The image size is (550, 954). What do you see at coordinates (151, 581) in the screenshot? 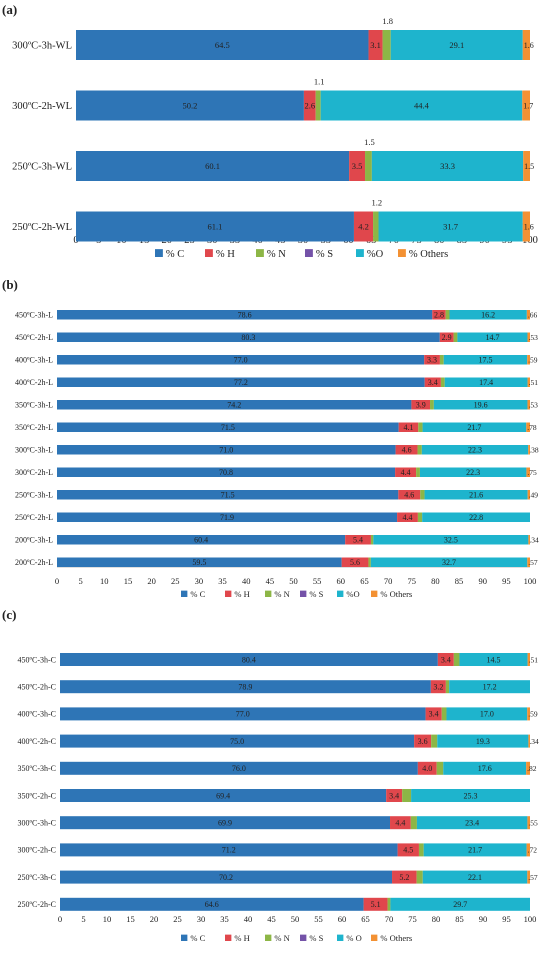
I see `x-tick-label: 20` at bounding box center [151, 581].